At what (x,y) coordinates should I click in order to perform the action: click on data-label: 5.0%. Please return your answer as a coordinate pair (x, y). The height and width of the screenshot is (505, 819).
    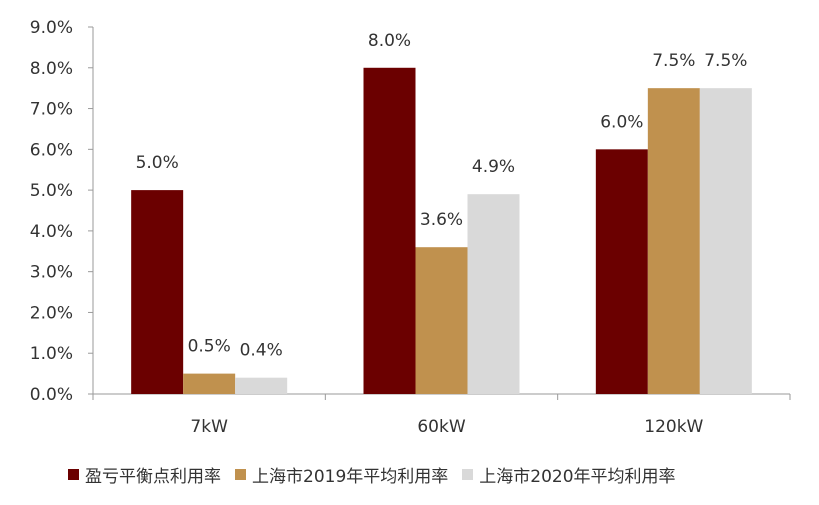
    Looking at the image, I should click on (157, 163).